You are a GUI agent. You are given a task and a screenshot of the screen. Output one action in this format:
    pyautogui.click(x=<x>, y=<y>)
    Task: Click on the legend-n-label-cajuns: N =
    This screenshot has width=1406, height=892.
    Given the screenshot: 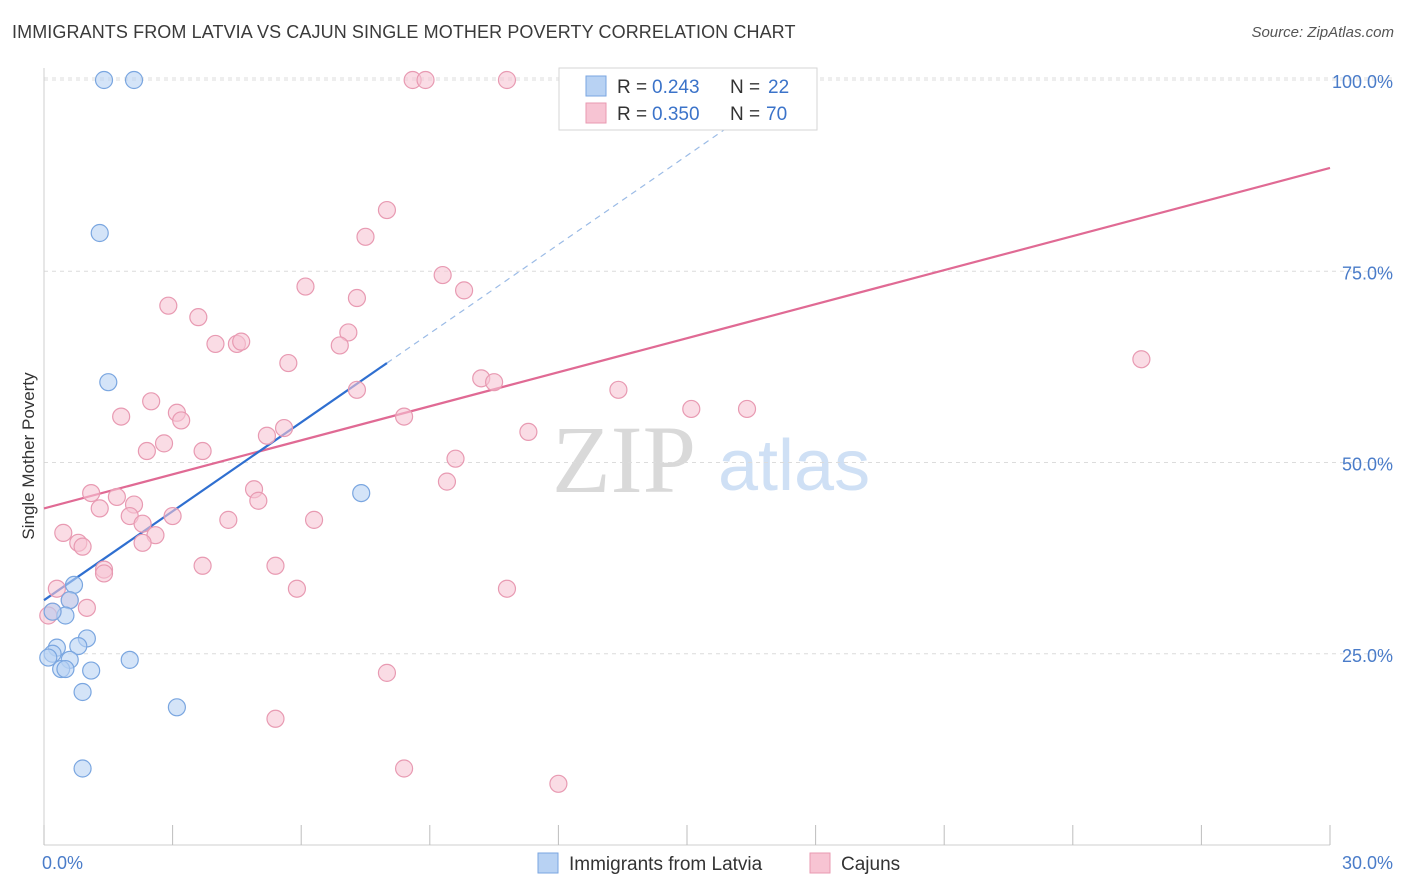 What is the action you would take?
    pyautogui.click(x=745, y=114)
    